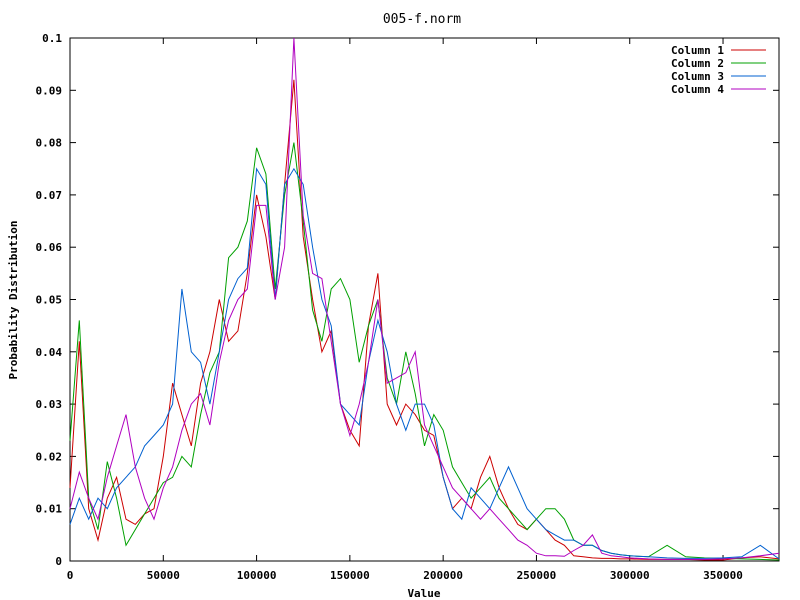 The image size is (800, 600). What do you see at coordinates (697, 89) in the screenshot?
I see `legend-label: Column 4` at bounding box center [697, 89].